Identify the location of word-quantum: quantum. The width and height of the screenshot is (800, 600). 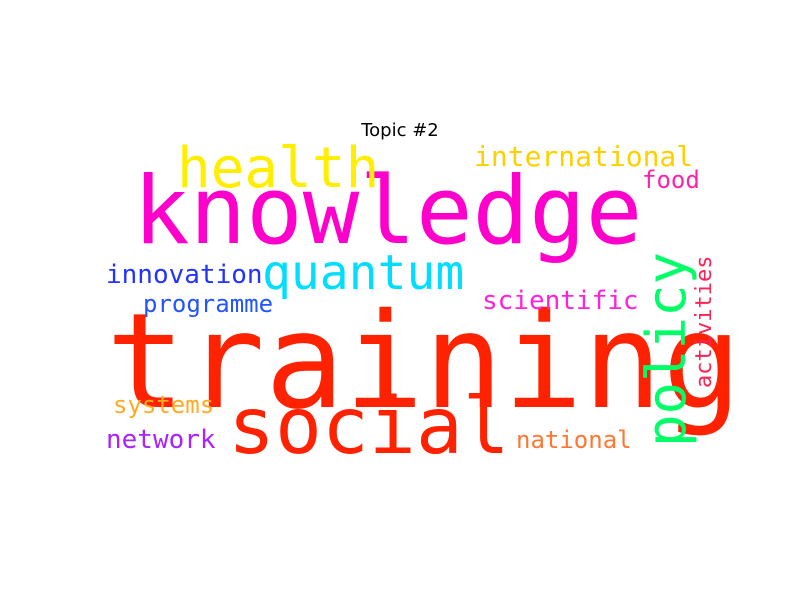
(363, 273).